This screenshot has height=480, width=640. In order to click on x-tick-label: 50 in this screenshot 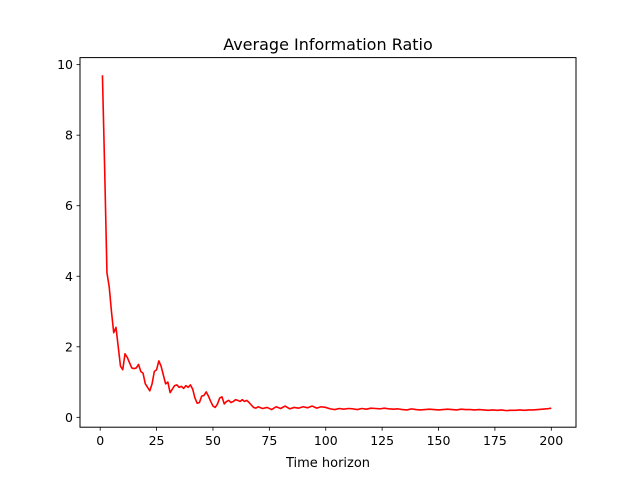, I will do `click(213, 440)`.